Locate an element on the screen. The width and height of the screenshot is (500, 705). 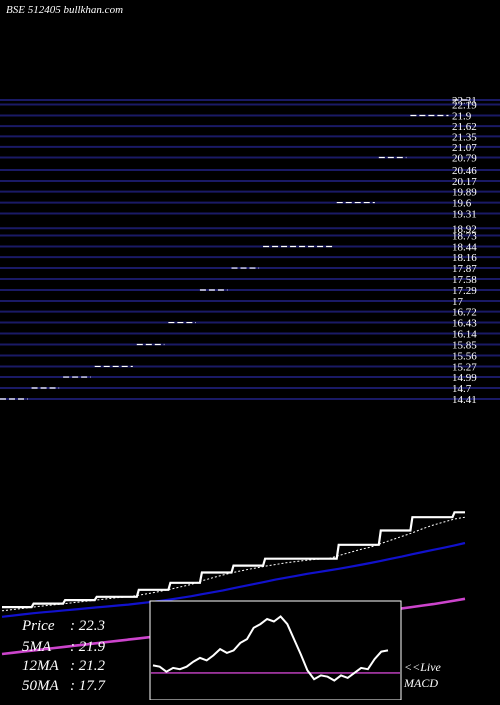
price-level-label: 16.72 is located at coordinates (464, 313).